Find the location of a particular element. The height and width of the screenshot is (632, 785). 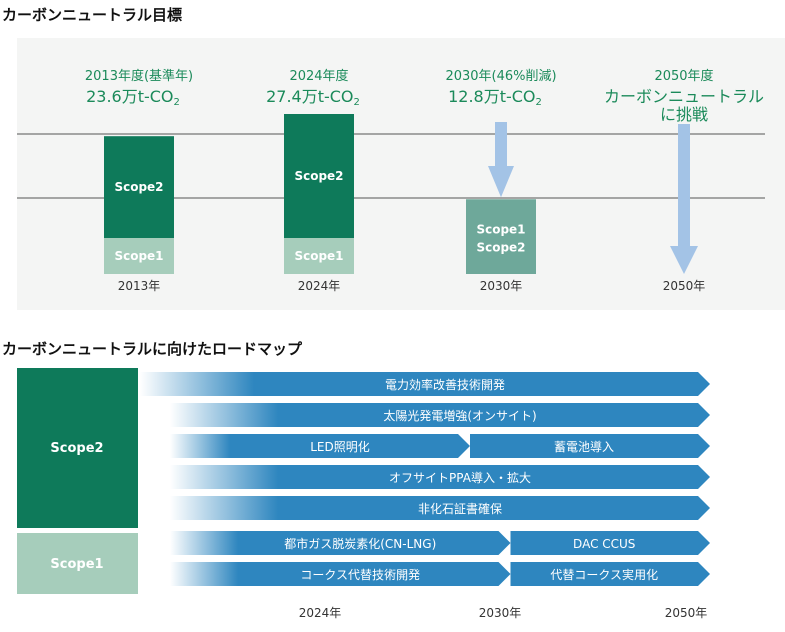

bar-label-scope1-1: Scope1 is located at coordinates (318, 256).